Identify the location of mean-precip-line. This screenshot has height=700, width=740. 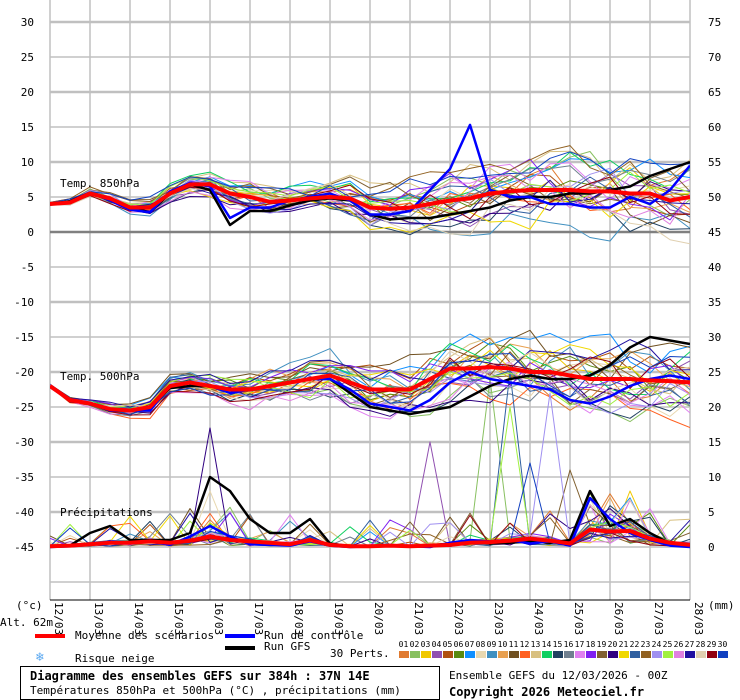
(370, 538).